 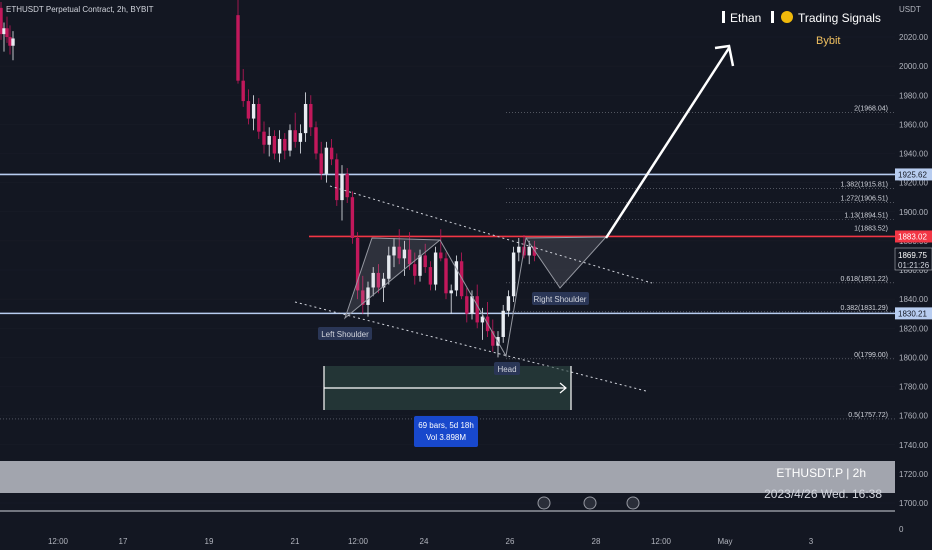 I want to click on coin-icon, so click(x=787, y=17).